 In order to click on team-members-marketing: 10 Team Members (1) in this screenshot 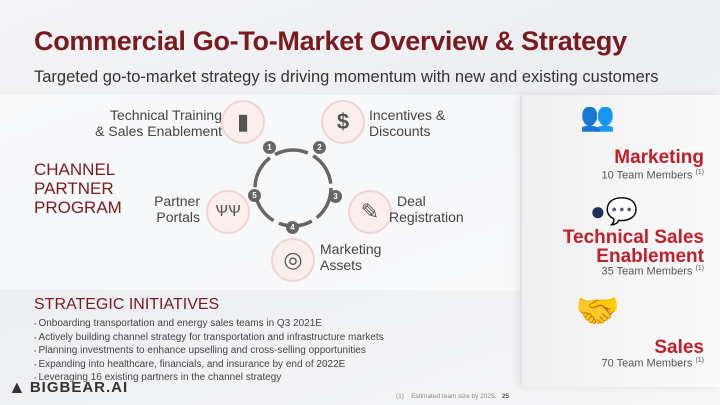, I will do `click(652, 175)`.